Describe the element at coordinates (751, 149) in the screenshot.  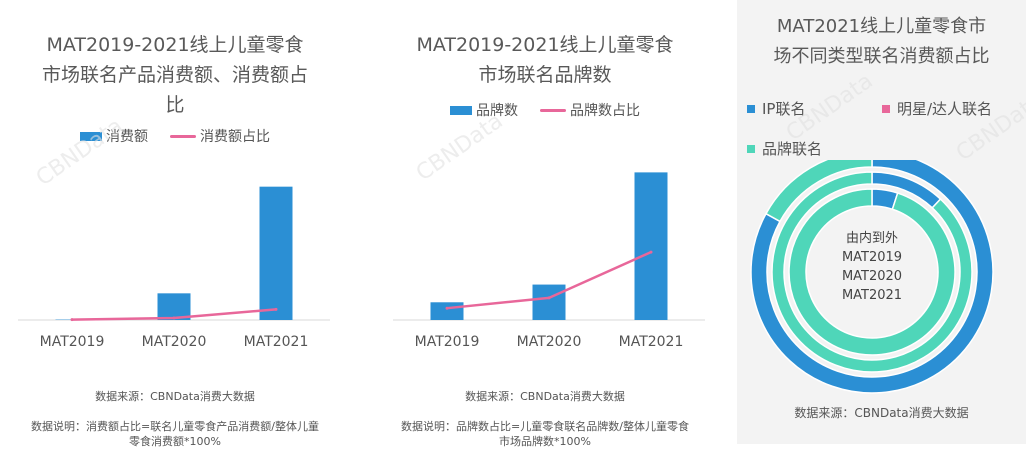
I see `legend-swatch-brand` at that location.